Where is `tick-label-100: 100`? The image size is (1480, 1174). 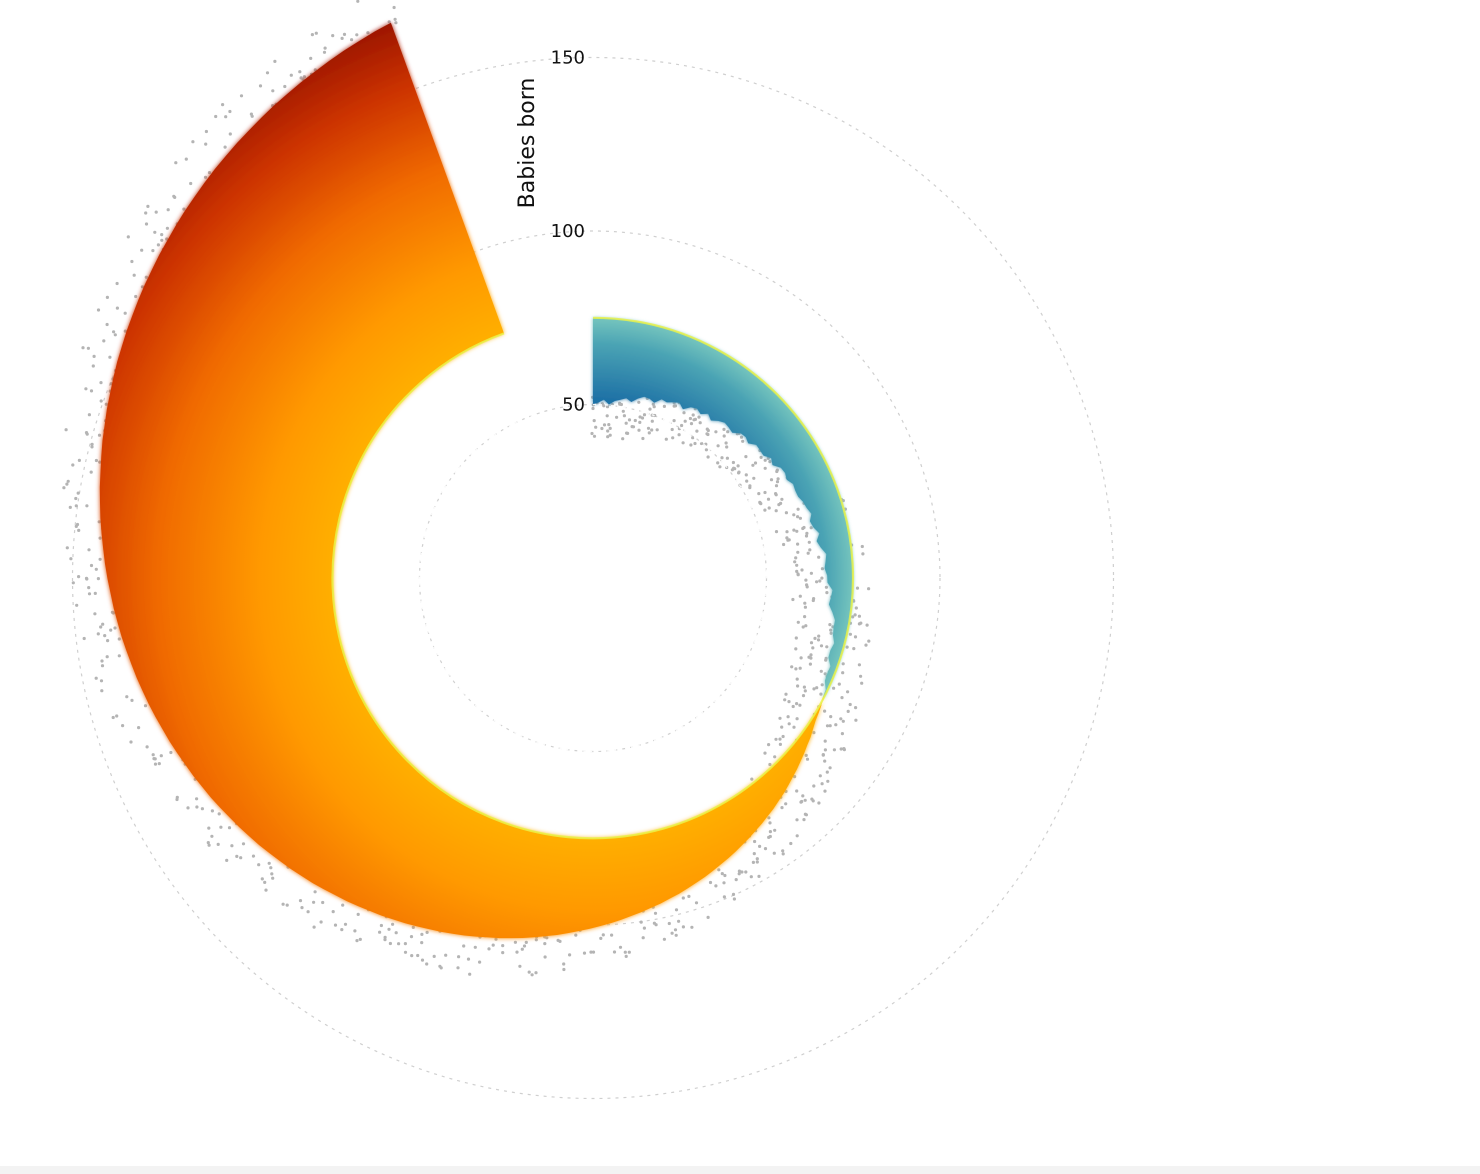 tick-label-100: 100 is located at coordinates (568, 231).